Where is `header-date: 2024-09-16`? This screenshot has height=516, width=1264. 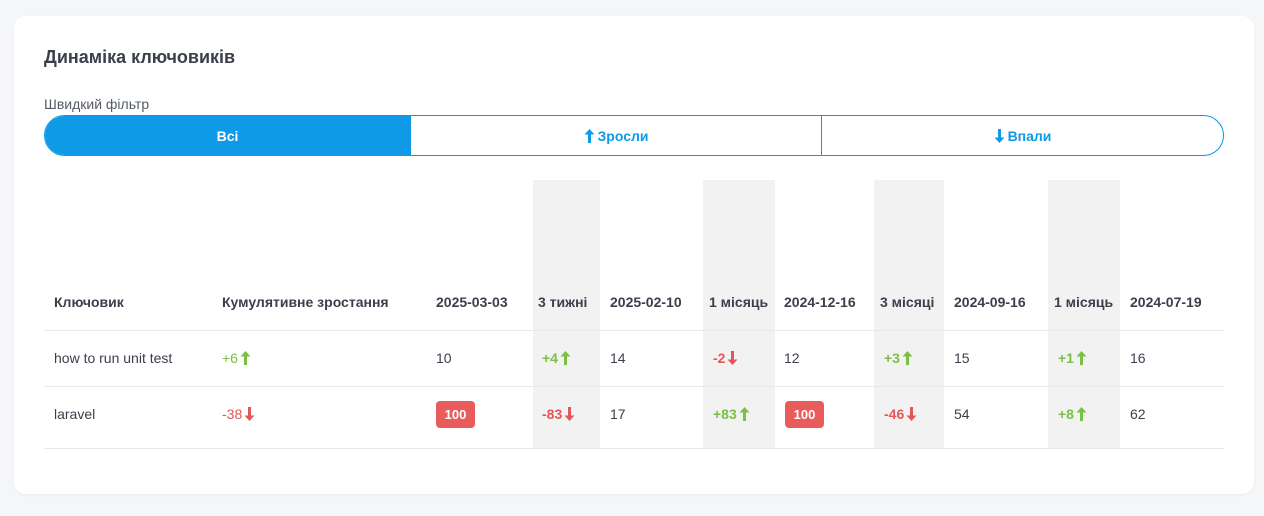
header-date: 2024-09-16 is located at coordinates (990, 302).